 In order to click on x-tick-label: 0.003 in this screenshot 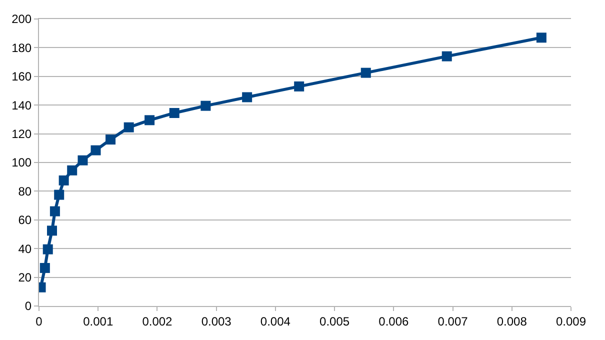, I will do `click(216, 321)`.